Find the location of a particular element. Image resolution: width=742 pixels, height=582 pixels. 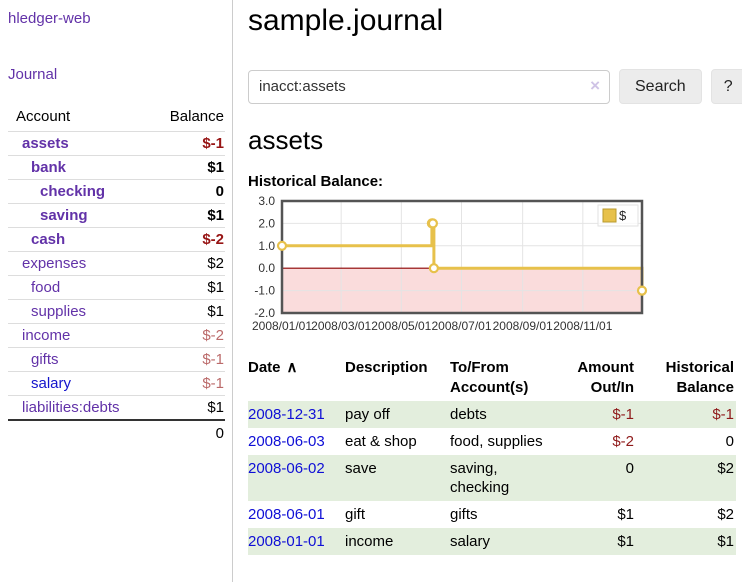

transaction-date-link: 2008-01-01 is located at coordinates (286, 541).